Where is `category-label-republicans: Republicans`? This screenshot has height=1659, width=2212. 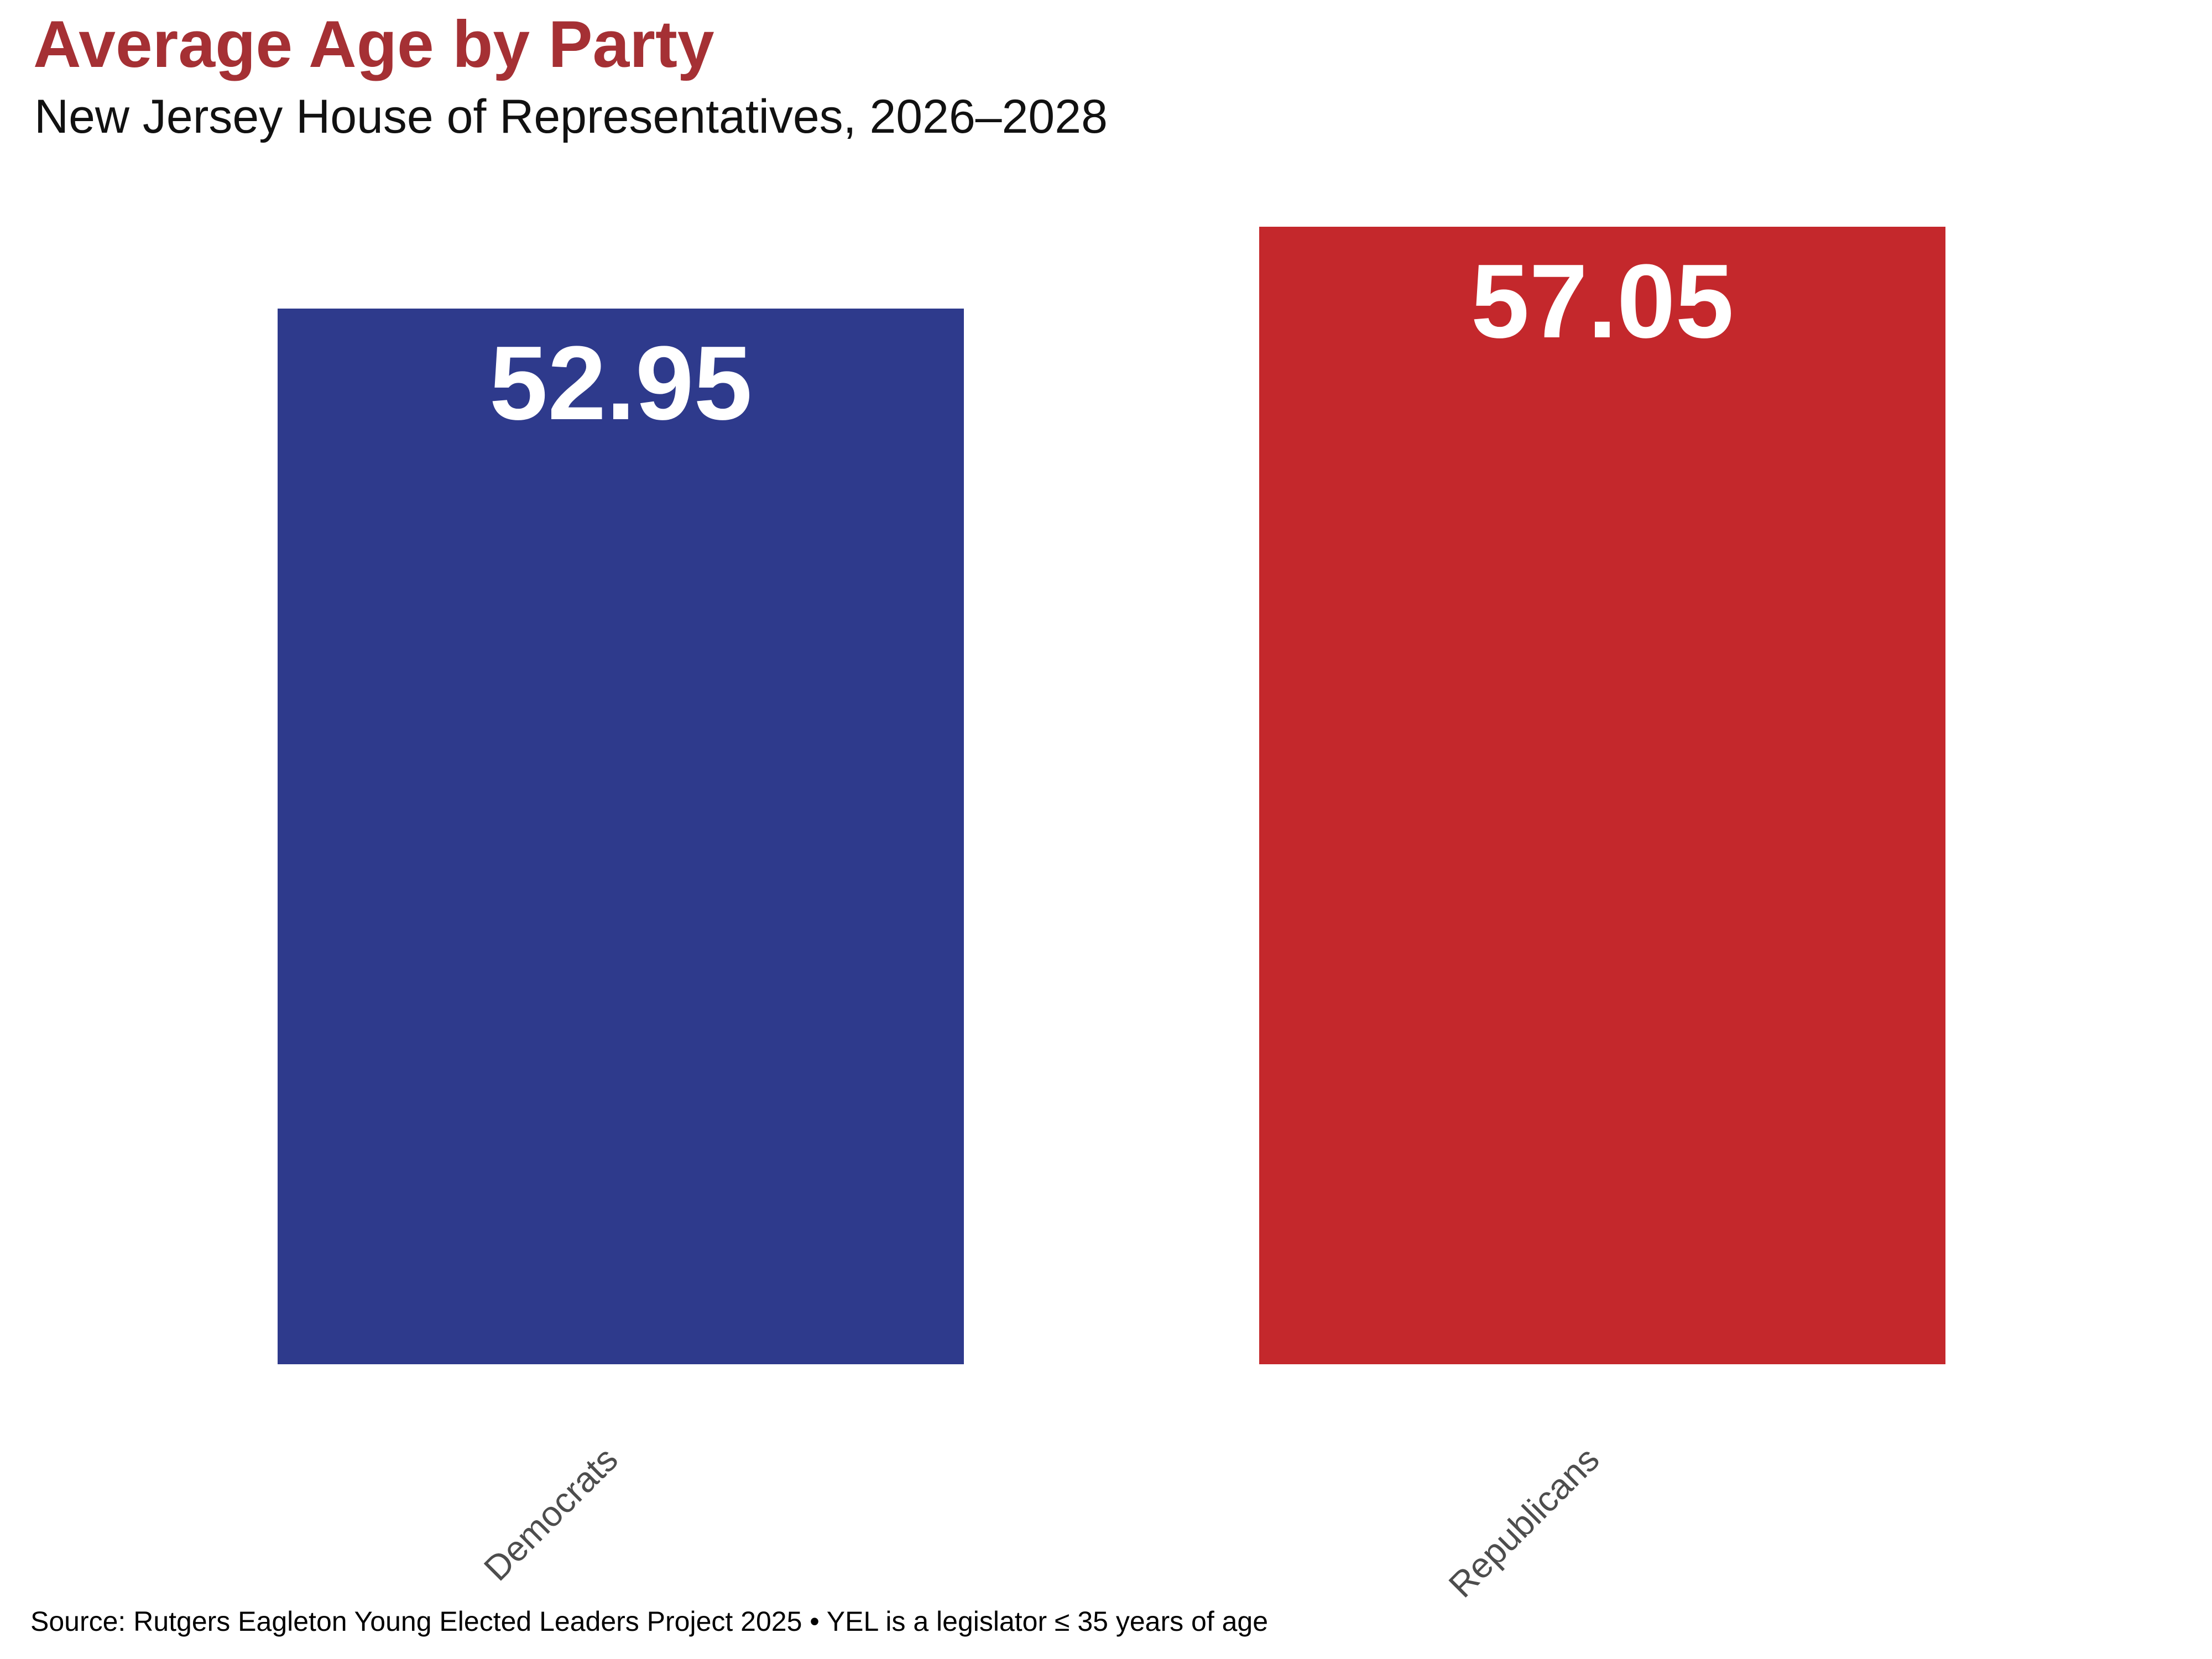
category-label-republicans: Republicans is located at coordinates (1524, 1522).